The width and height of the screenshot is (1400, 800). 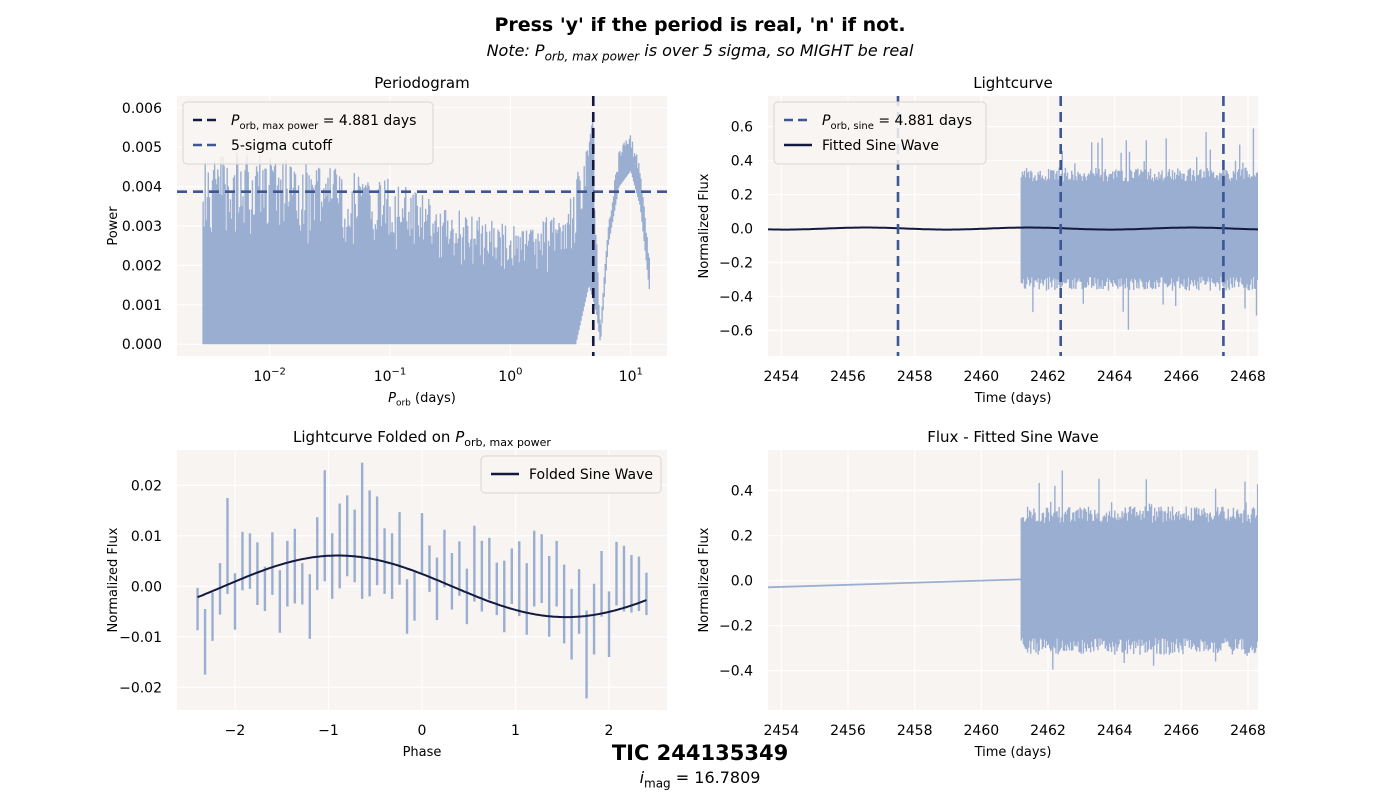 What do you see at coordinates (281, 146) in the screenshot?
I see `periodogram-legend-label: 5-sigma cutoff` at bounding box center [281, 146].